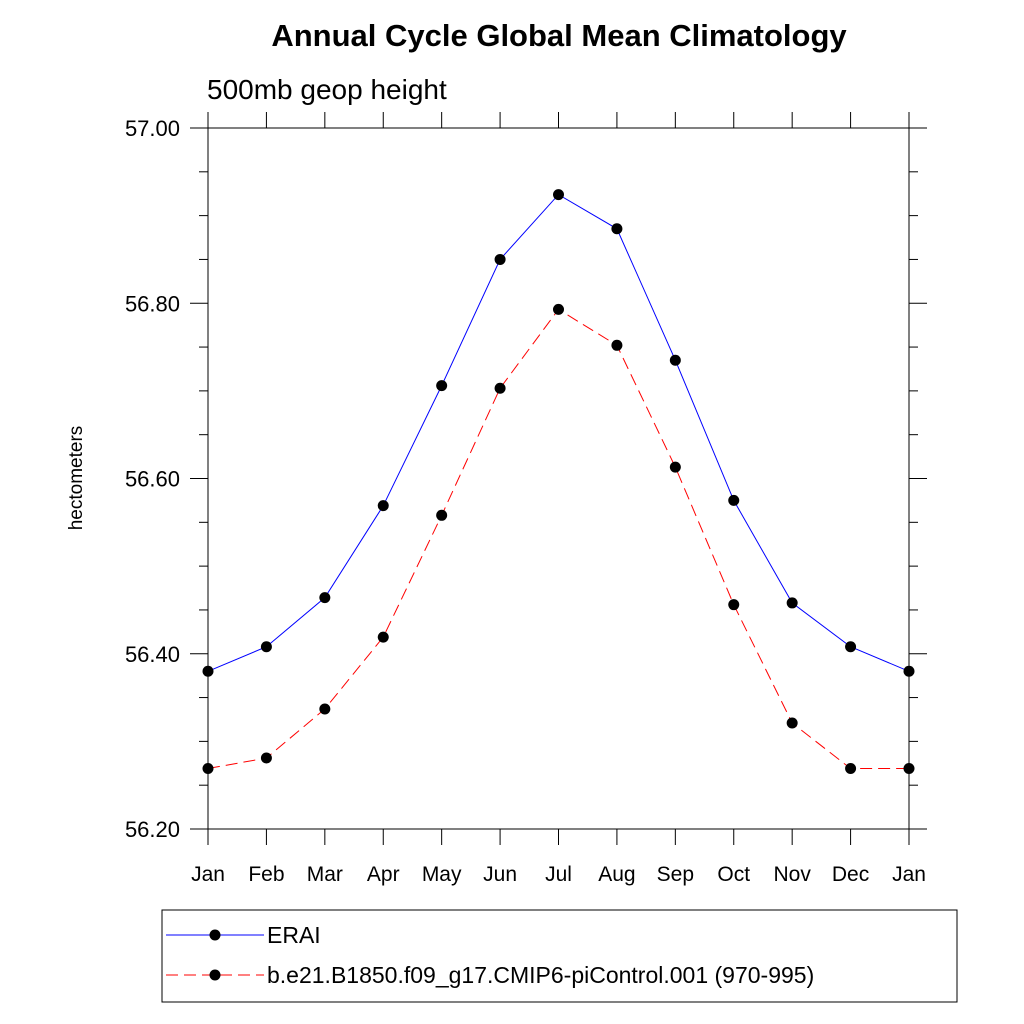 The width and height of the screenshot is (1024, 1024). I want to click on x-tick-label: Aug, so click(616, 874).